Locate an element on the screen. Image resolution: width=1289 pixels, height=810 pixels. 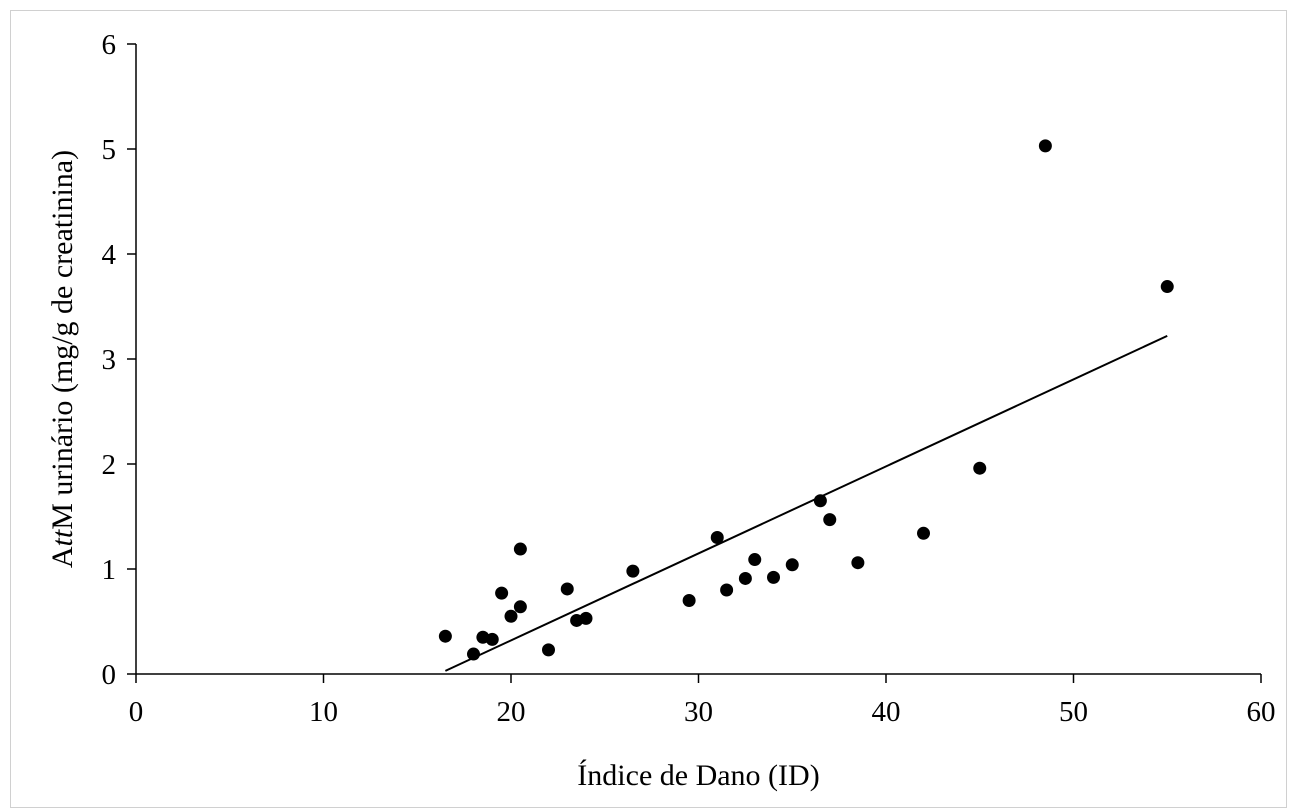
y-tick-label: 0 is located at coordinates (109, 675).